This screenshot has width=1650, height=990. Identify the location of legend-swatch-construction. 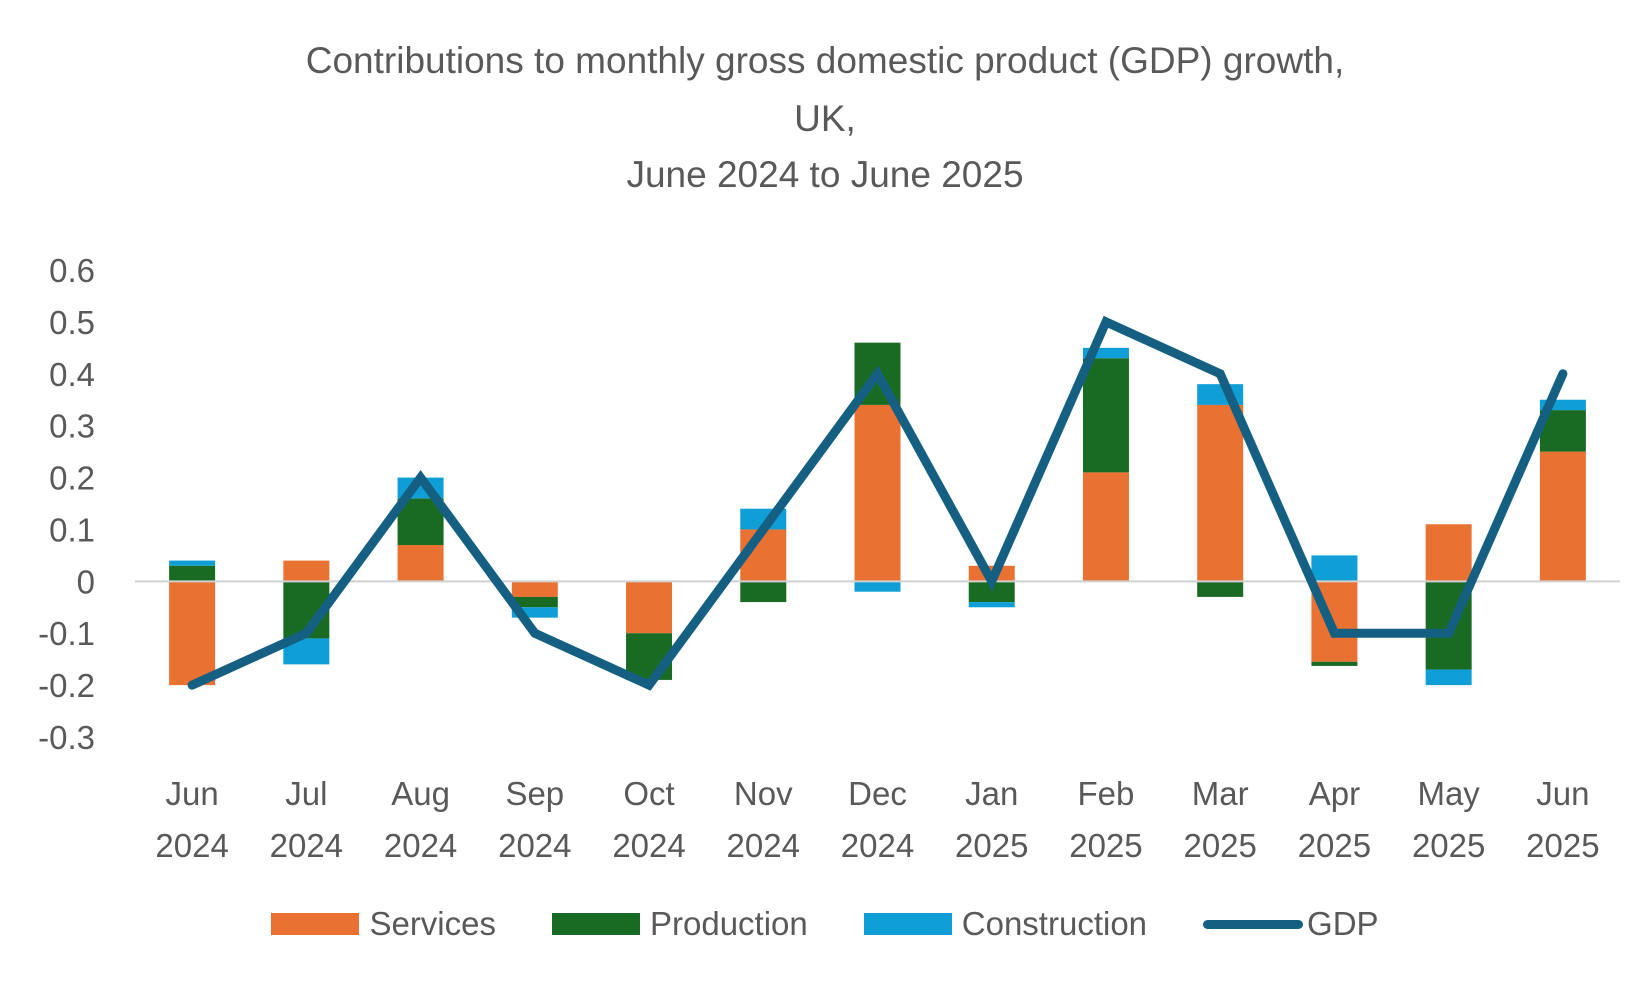
(907, 924).